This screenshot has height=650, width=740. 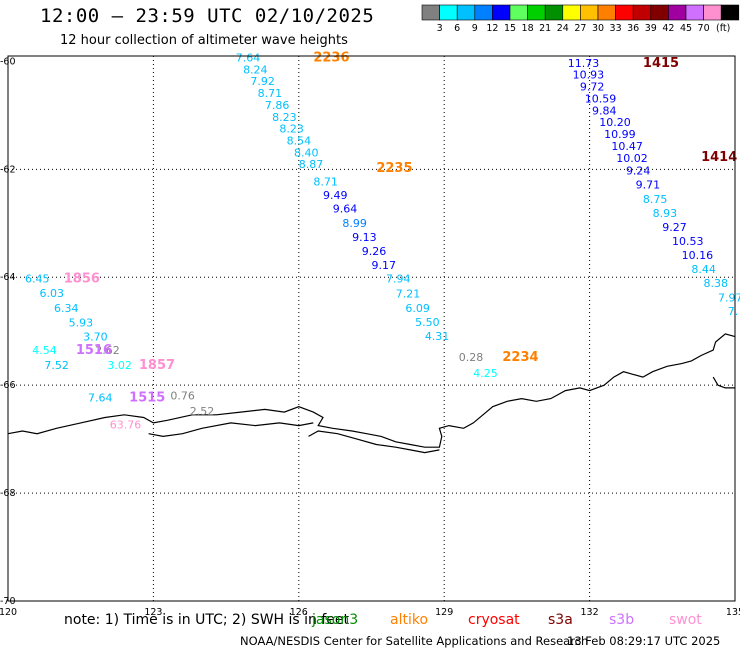 I want to click on wave-height-value: 8.75, so click(x=655, y=199).